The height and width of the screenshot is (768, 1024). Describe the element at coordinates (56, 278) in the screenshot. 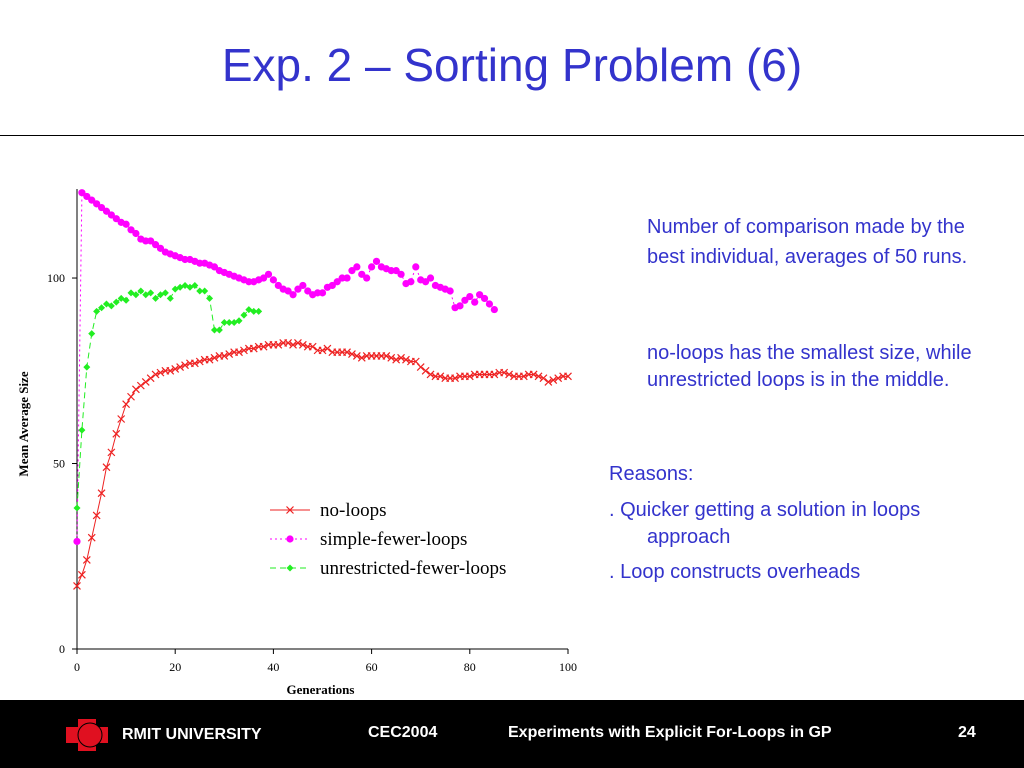

I see `y-tick-label: 100` at that location.